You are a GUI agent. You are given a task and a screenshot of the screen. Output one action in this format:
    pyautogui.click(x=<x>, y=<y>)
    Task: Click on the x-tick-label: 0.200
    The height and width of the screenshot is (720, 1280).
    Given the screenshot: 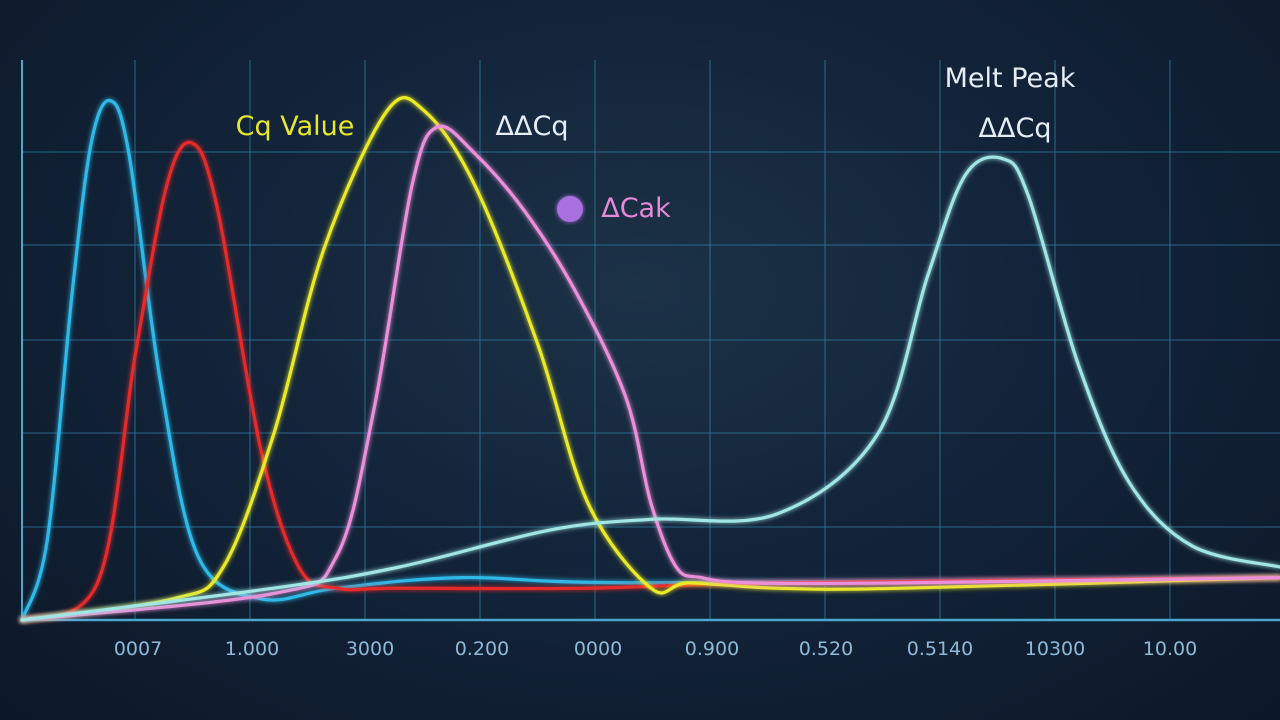 What is the action you would take?
    pyautogui.click(x=482, y=649)
    